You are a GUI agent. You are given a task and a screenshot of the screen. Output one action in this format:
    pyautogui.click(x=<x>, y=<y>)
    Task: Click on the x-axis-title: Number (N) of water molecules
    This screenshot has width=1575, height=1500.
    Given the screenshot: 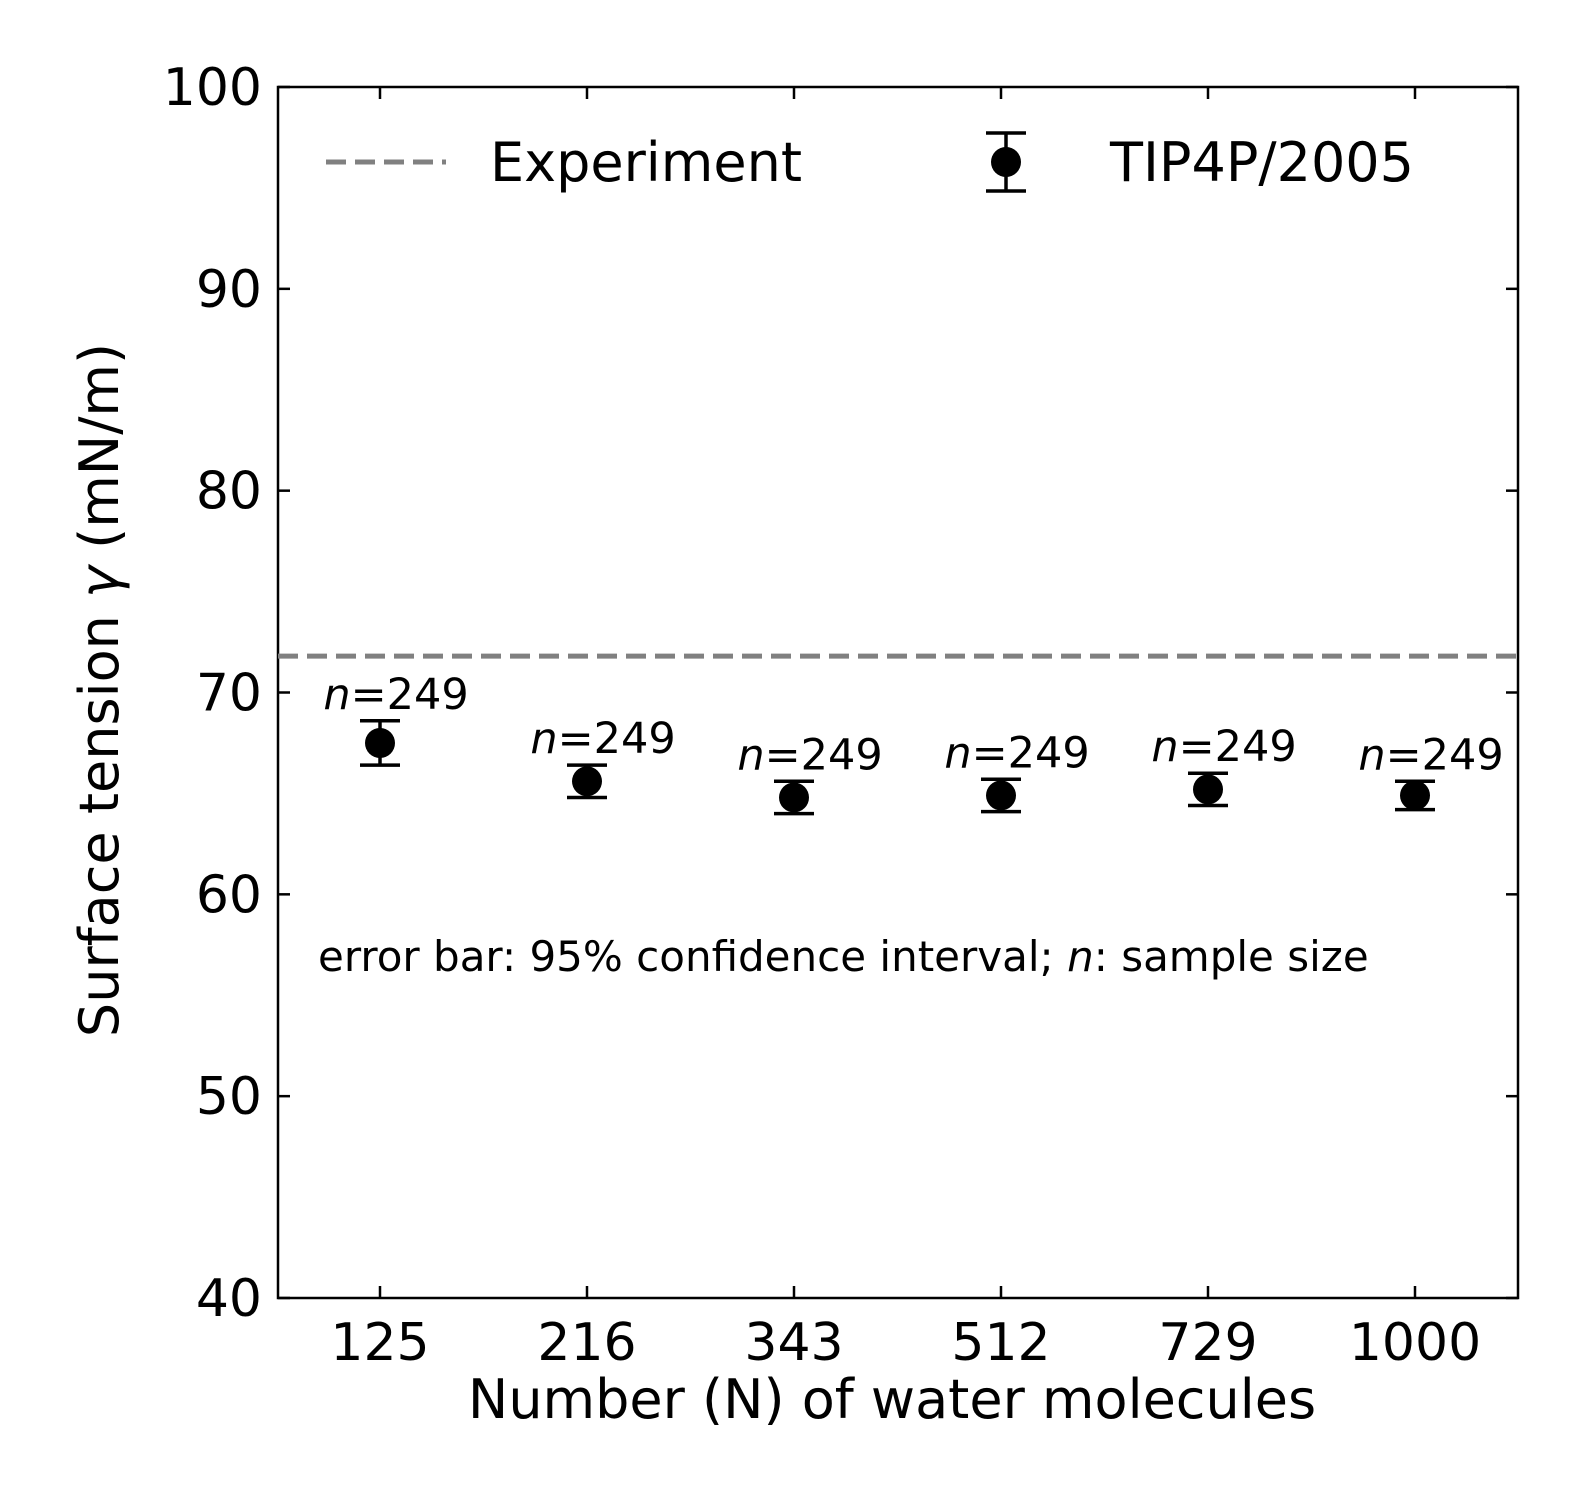 What is the action you would take?
    pyautogui.click(x=892, y=1399)
    